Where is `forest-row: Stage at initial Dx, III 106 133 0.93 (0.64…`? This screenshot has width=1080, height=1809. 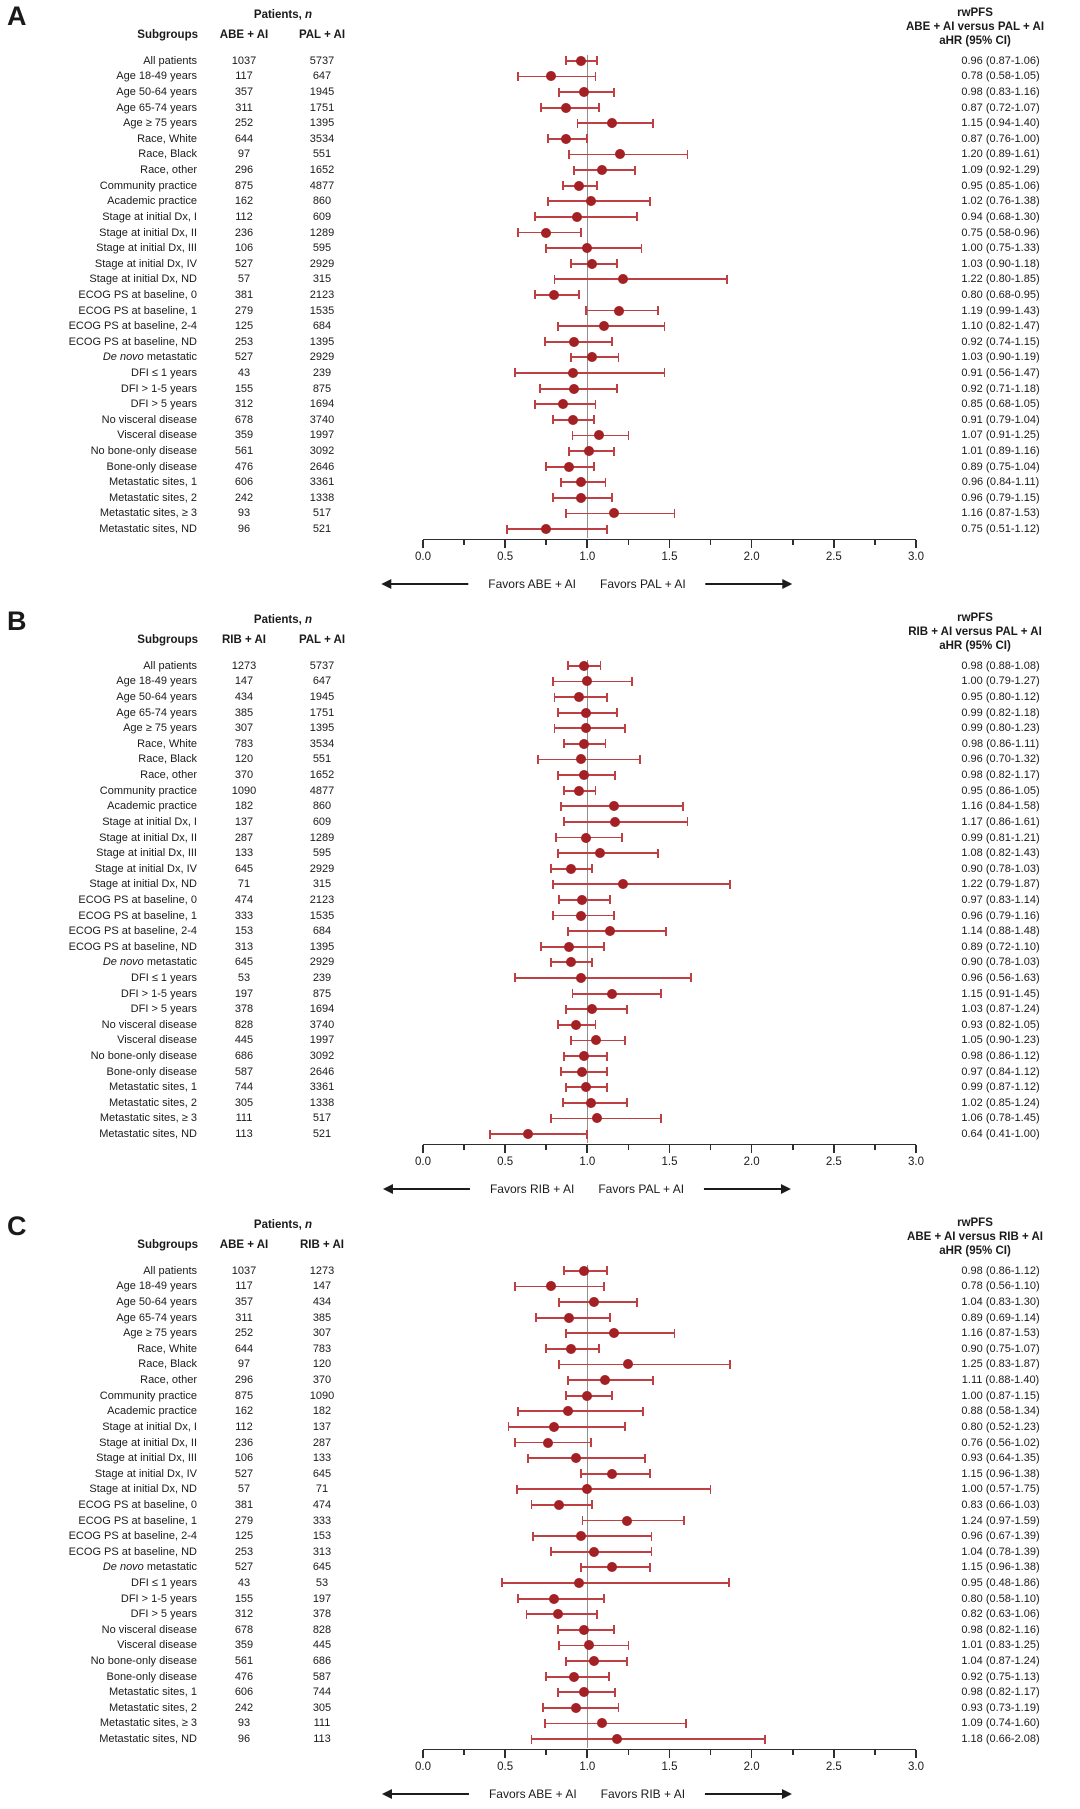 forest-row: Stage at initial Dx, III 106 133 0.93 (0.64… is located at coordinates (540, 1458).